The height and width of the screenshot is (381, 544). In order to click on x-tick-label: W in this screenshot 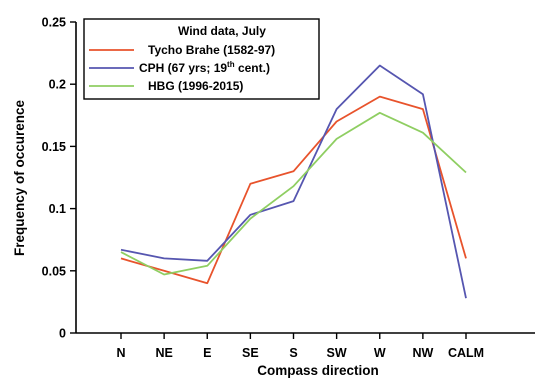, I will do `click(380, 353)`.